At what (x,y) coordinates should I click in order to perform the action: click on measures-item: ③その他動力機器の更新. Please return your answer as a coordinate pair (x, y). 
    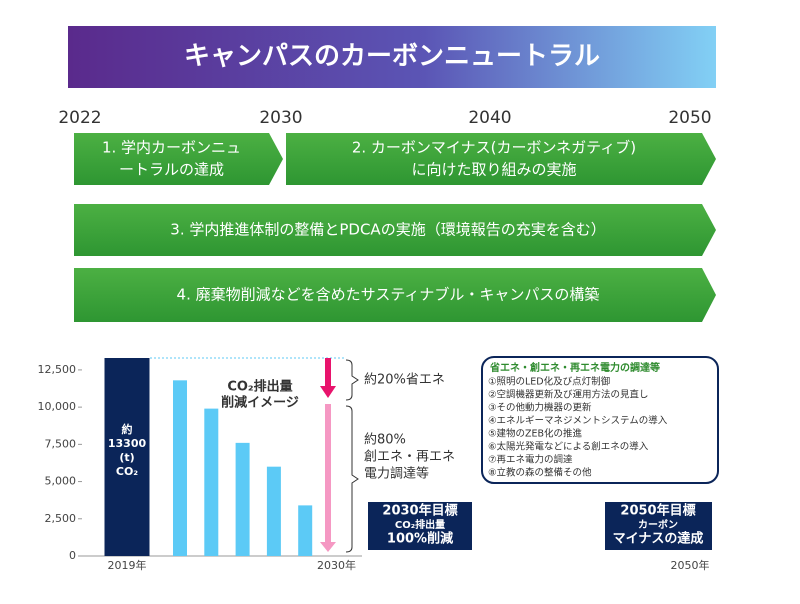
    Looking at the image, I should click on (540, 408).